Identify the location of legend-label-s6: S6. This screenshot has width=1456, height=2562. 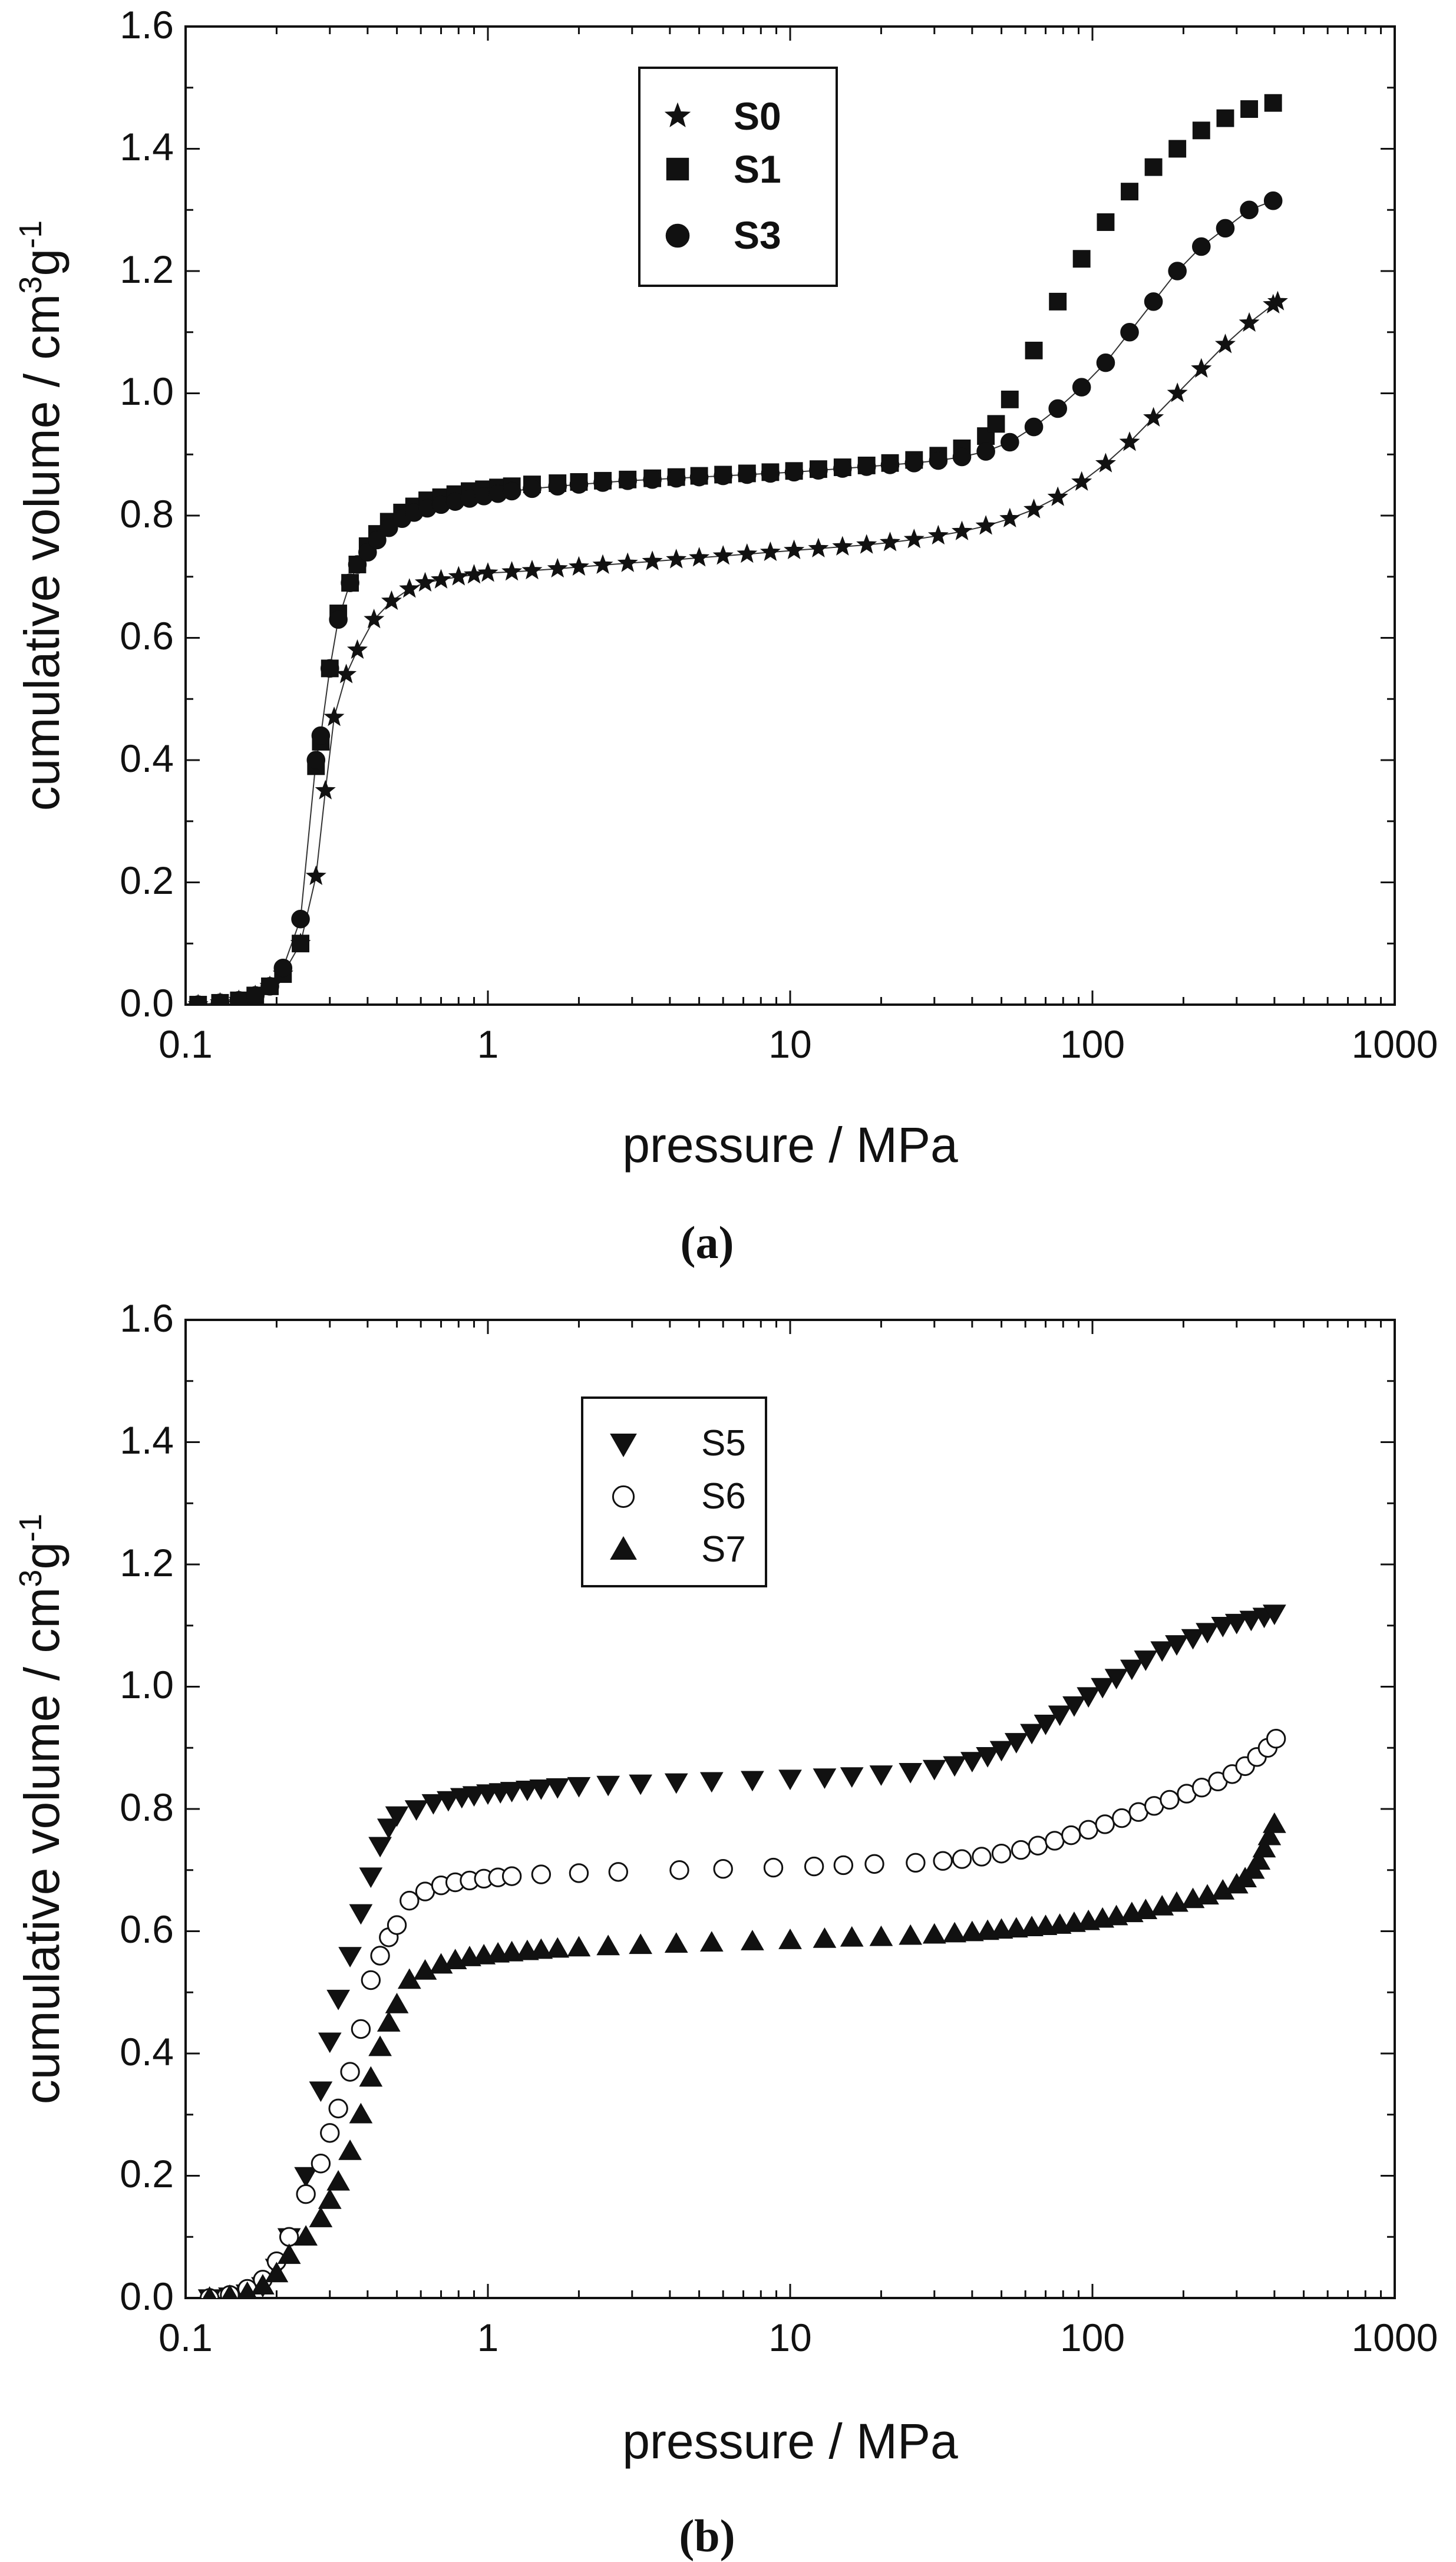
(723, 1496).